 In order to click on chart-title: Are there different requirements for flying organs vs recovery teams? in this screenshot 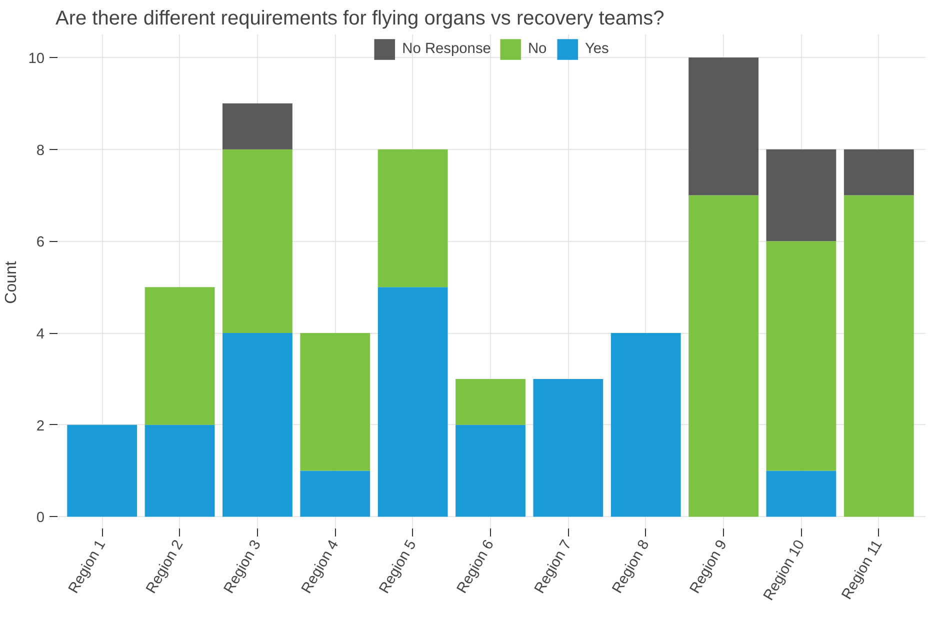, I will do `click(360, 19)`.